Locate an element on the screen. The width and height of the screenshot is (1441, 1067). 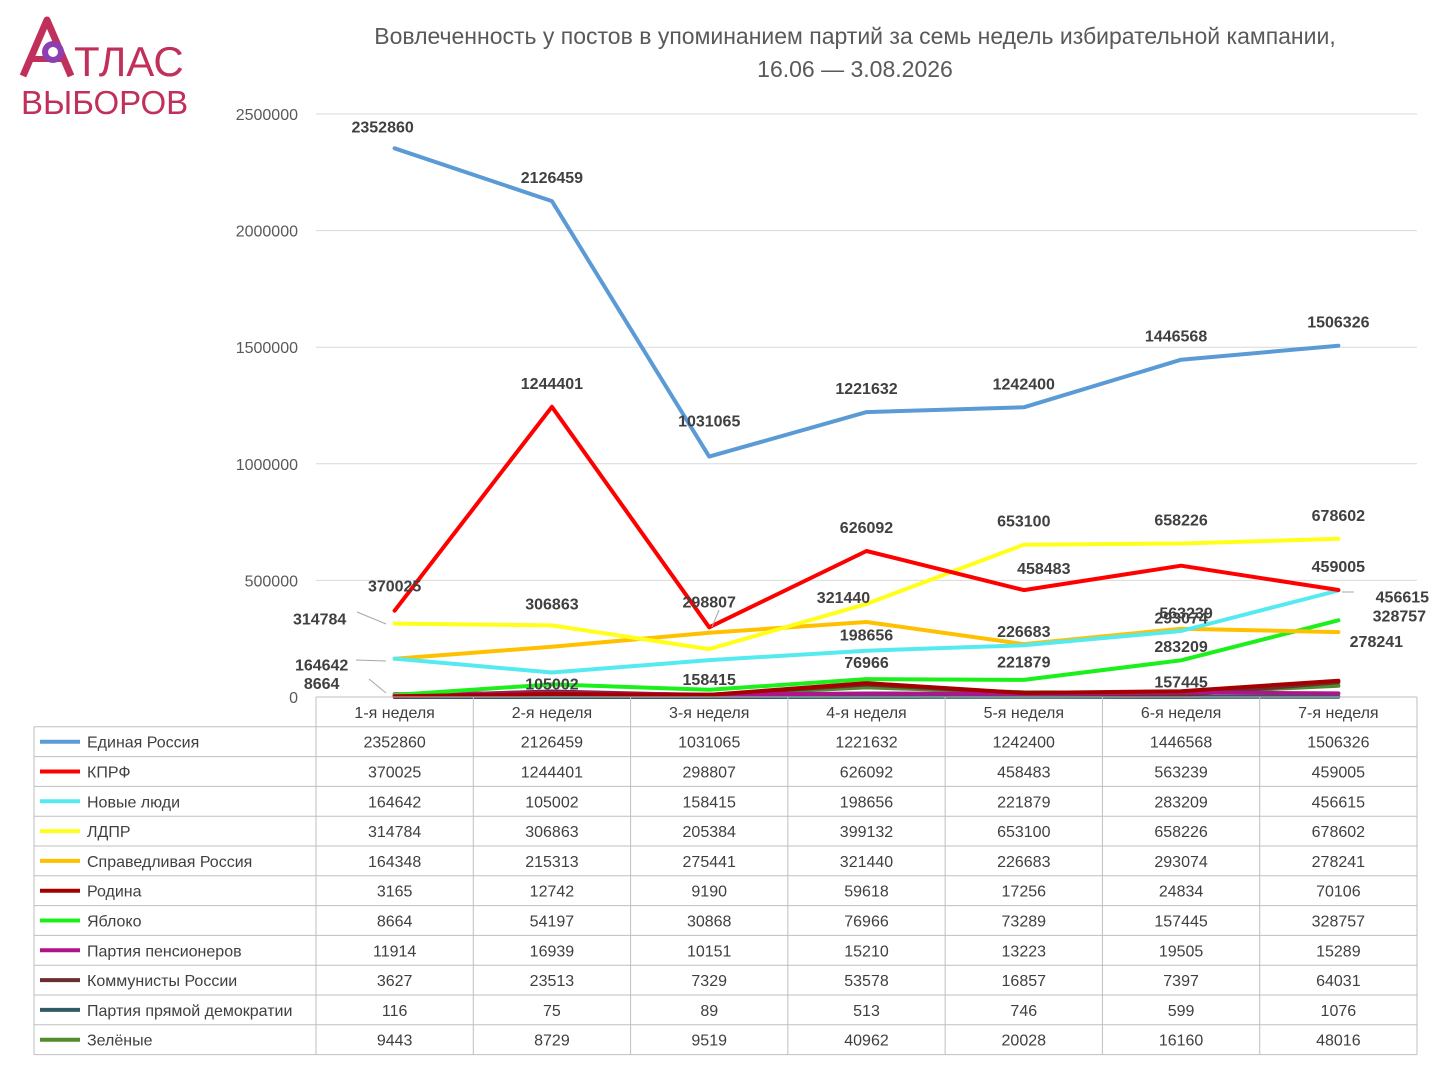
table-cell: 59618 is located at coordinates (866, 892).